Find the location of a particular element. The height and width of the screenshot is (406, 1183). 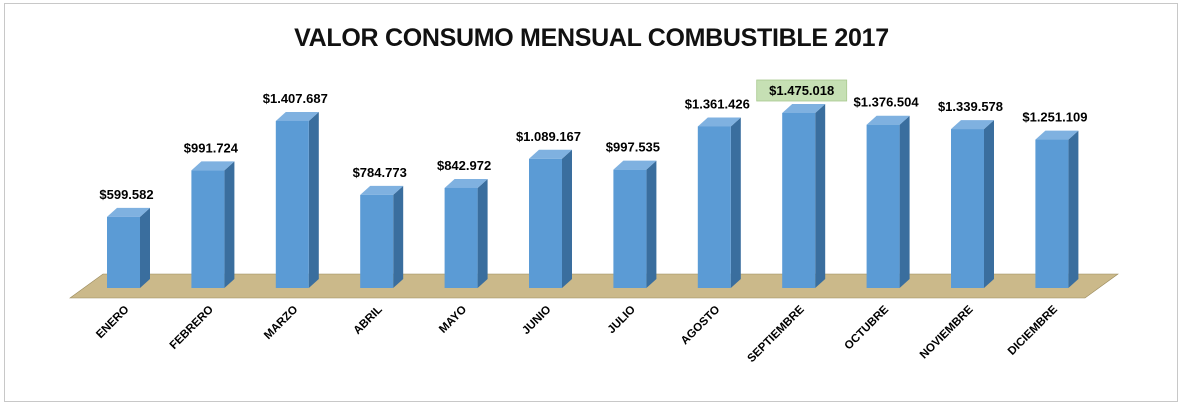

x-tick-label: ENERO is located at coordinates (112, 322).